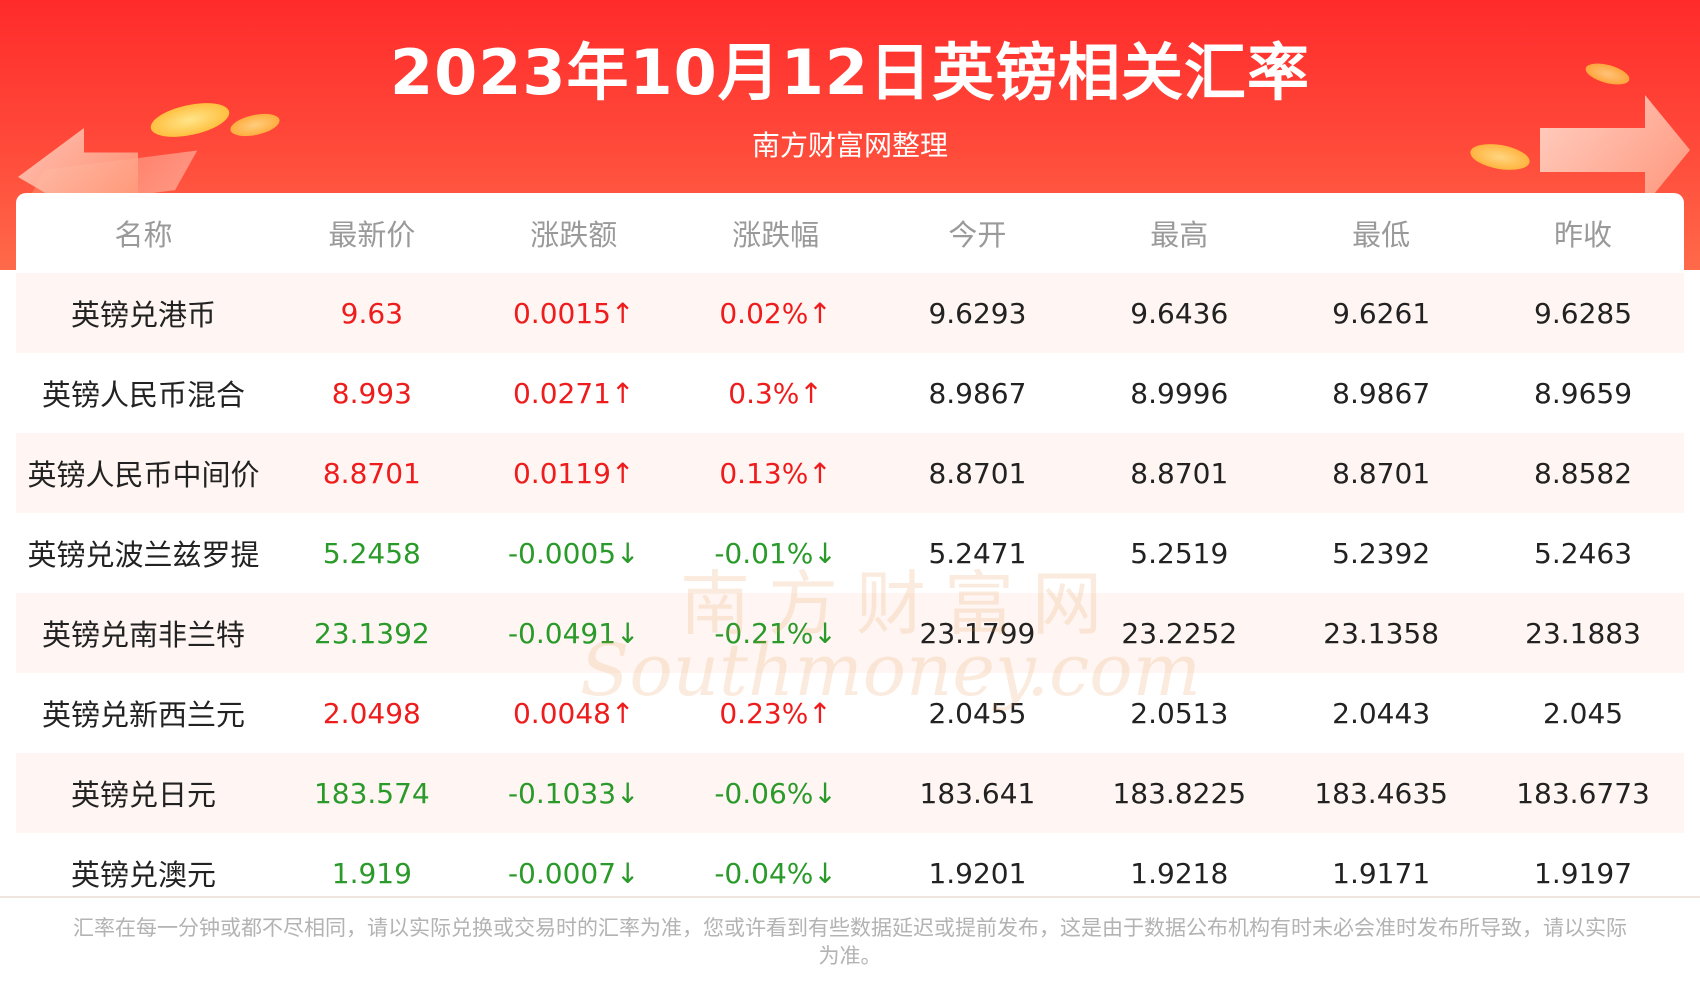  What do you see at coordinates (143, 875) in the screenshot?
I see `cell-name: 英镑兑澳元` at bounding box center [143, 875].